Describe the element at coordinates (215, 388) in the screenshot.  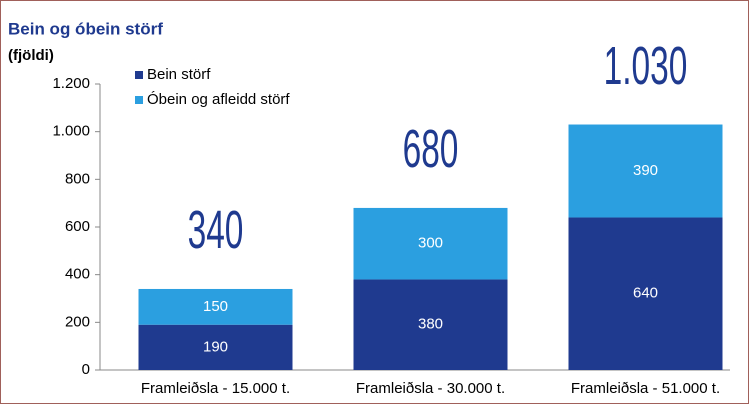
I see `x-tick-label: Framleiðsla - 15.000 t.` at that location.